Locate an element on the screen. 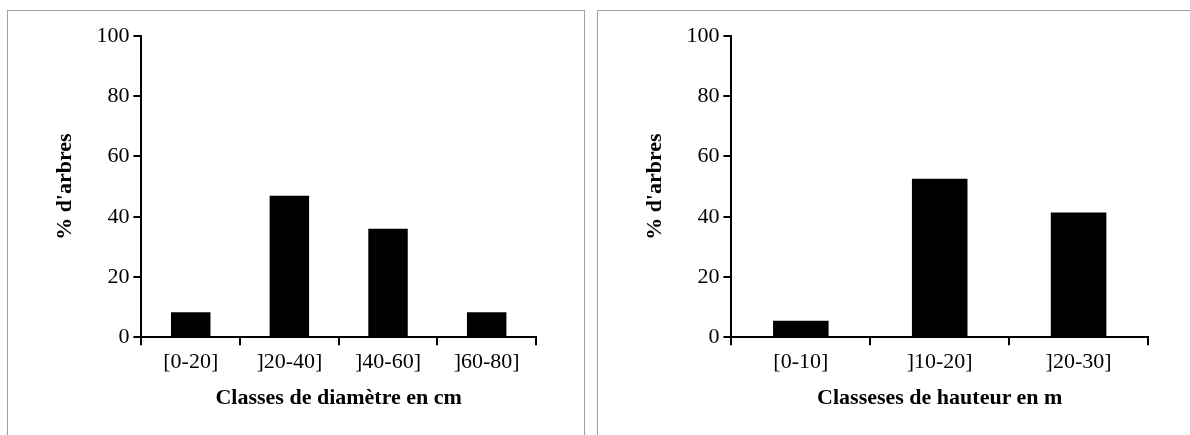 The image size is (1190, 435). x-tick-label: ]10-20] is located at coordinates (939, 361).